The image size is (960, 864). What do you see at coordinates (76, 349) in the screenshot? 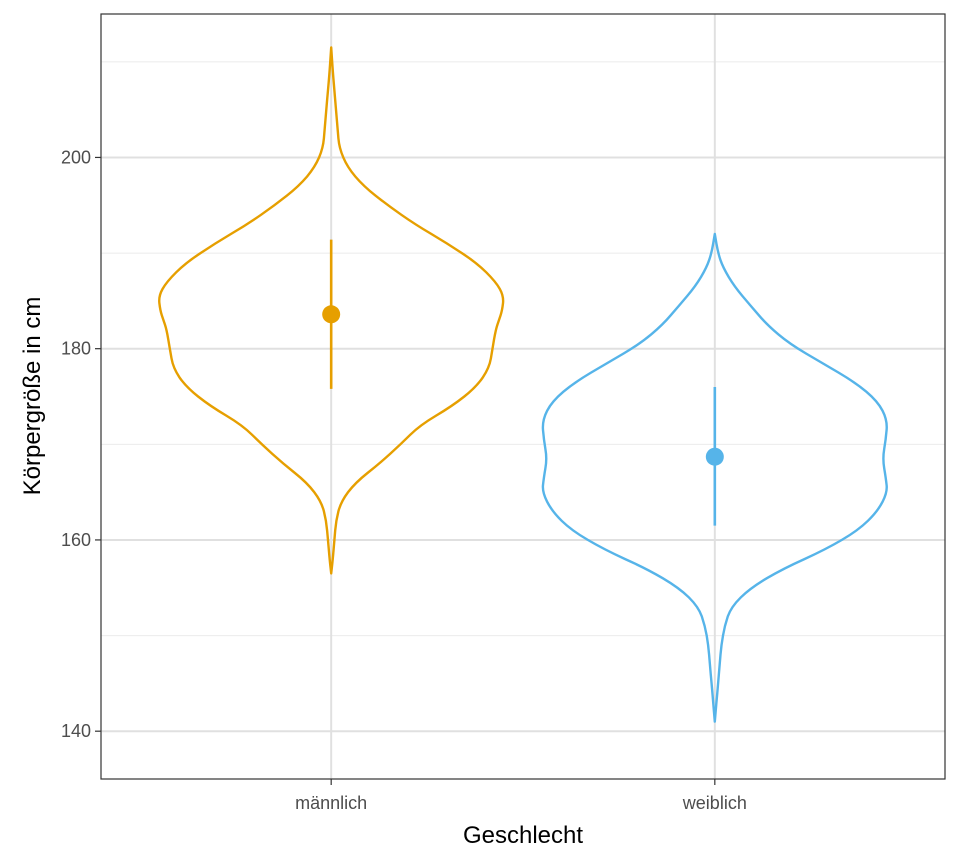
I see `y-tick-label: 180` at bounding box center [76, 349].